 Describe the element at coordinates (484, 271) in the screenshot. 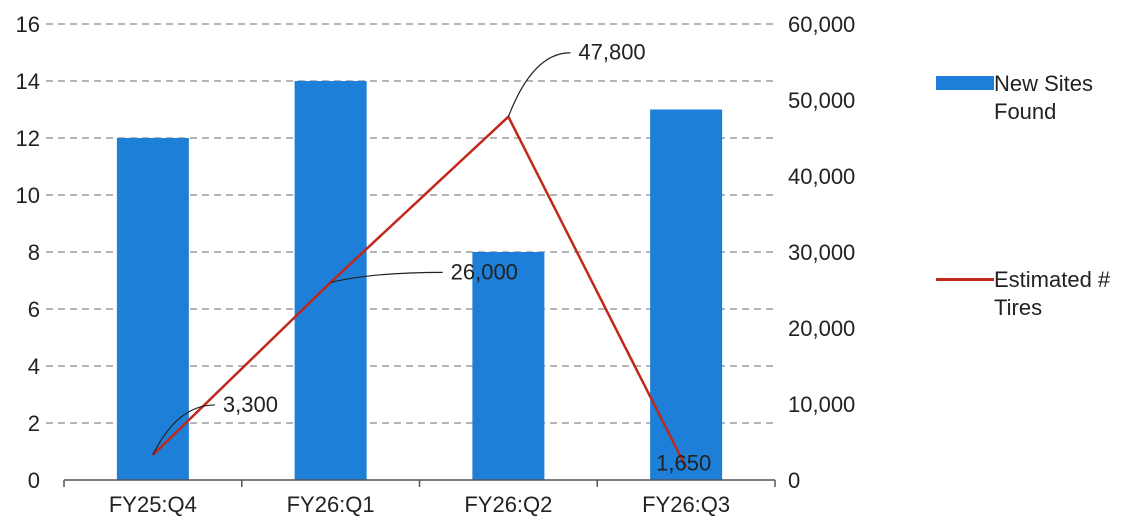

I see `line-data-label: 26,000` at that location.